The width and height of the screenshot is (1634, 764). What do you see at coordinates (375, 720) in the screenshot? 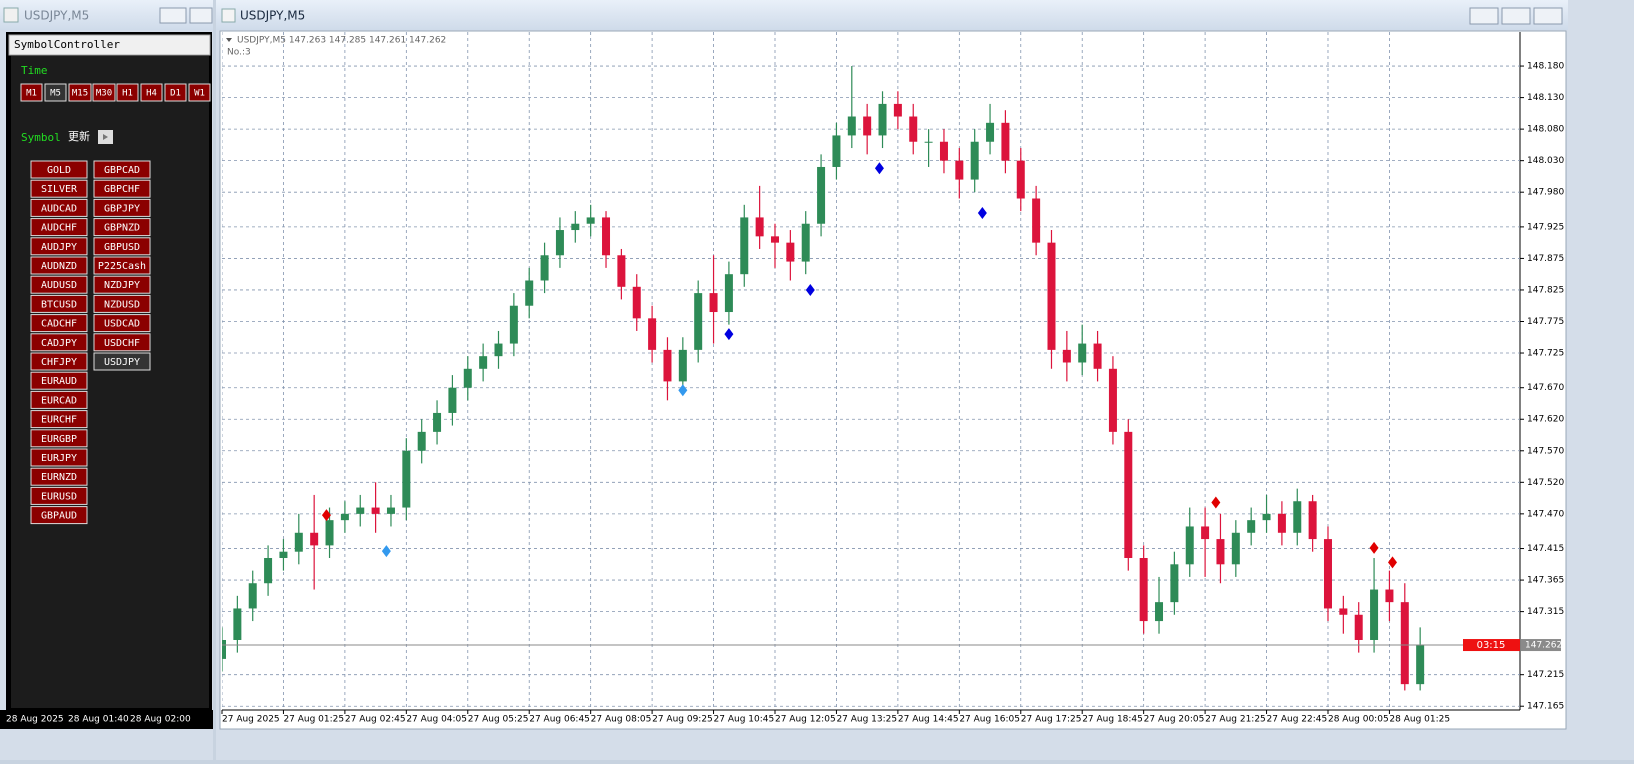
I see `x-tick-label: 27 Aug 02:45` at bounding box center [375, 720].